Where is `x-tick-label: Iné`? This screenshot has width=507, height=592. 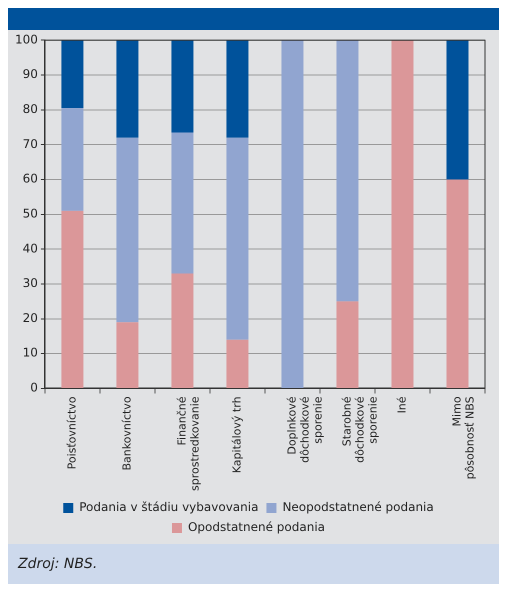 x-tick-label: Iné is located at coordinates (401, 405).